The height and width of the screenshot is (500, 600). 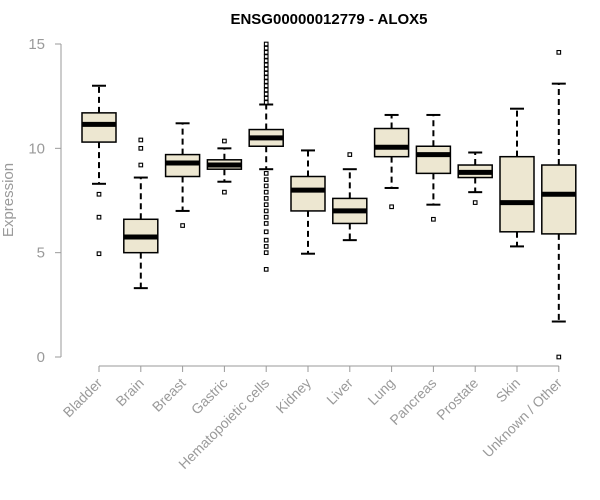 I want to click on box-kidney, so click(x=308, y=202).